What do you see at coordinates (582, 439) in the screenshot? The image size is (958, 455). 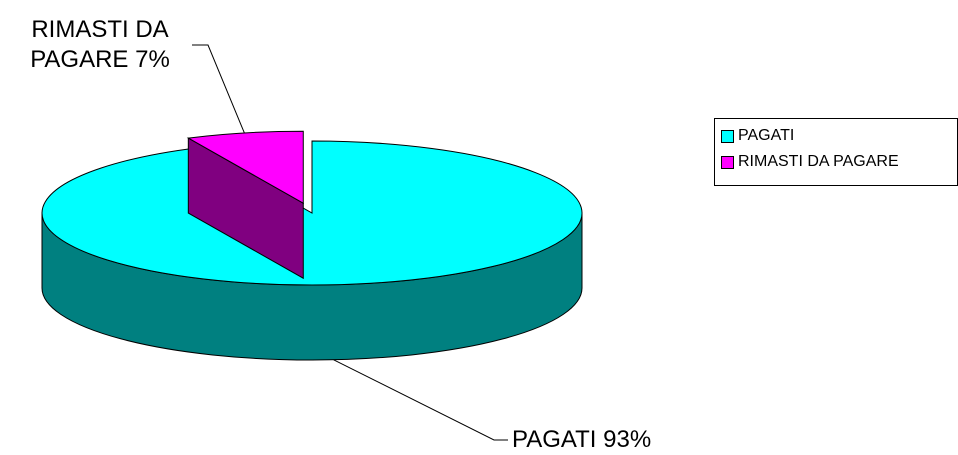 I see `data-label: PAGATI 93%` at bounding box center [582, 439].